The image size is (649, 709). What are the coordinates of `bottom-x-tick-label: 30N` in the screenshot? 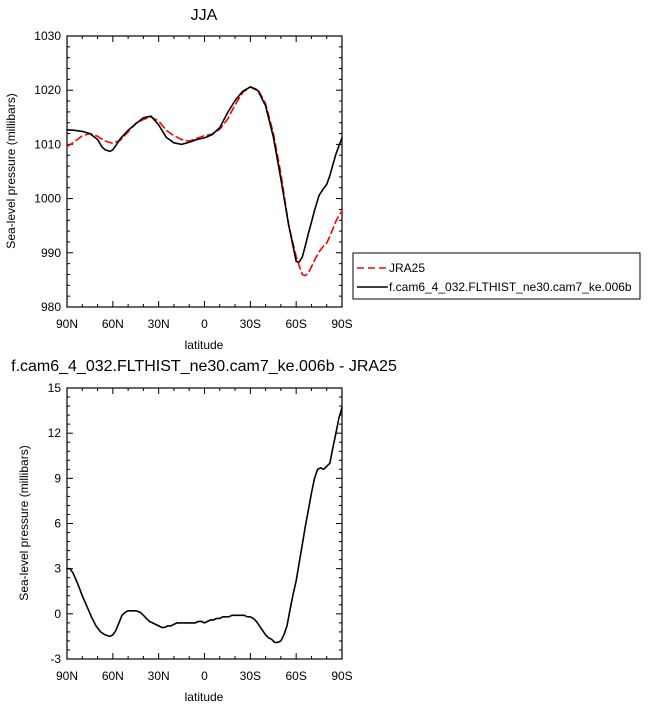 It's located at (159, 676).